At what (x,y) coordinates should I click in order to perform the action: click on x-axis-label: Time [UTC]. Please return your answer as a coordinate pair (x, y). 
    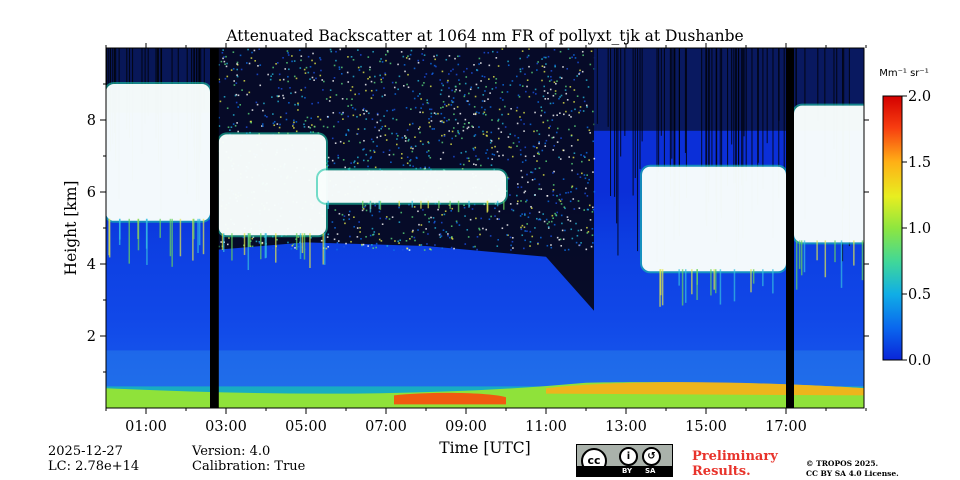
    Looking at the image, I should click on (484, 448).